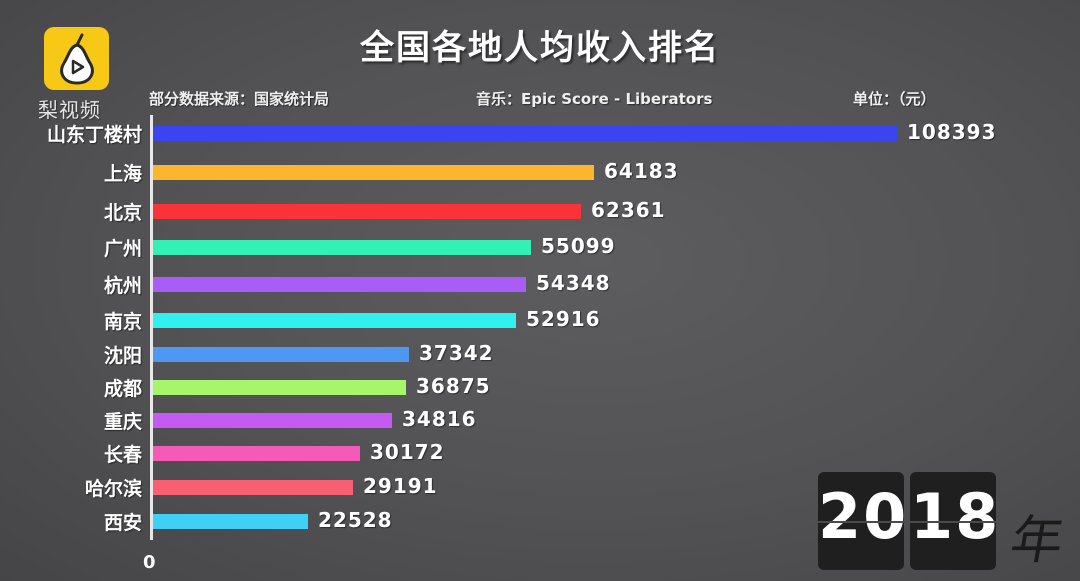  I want to click on bar-value: 64183, so click(641, 171).